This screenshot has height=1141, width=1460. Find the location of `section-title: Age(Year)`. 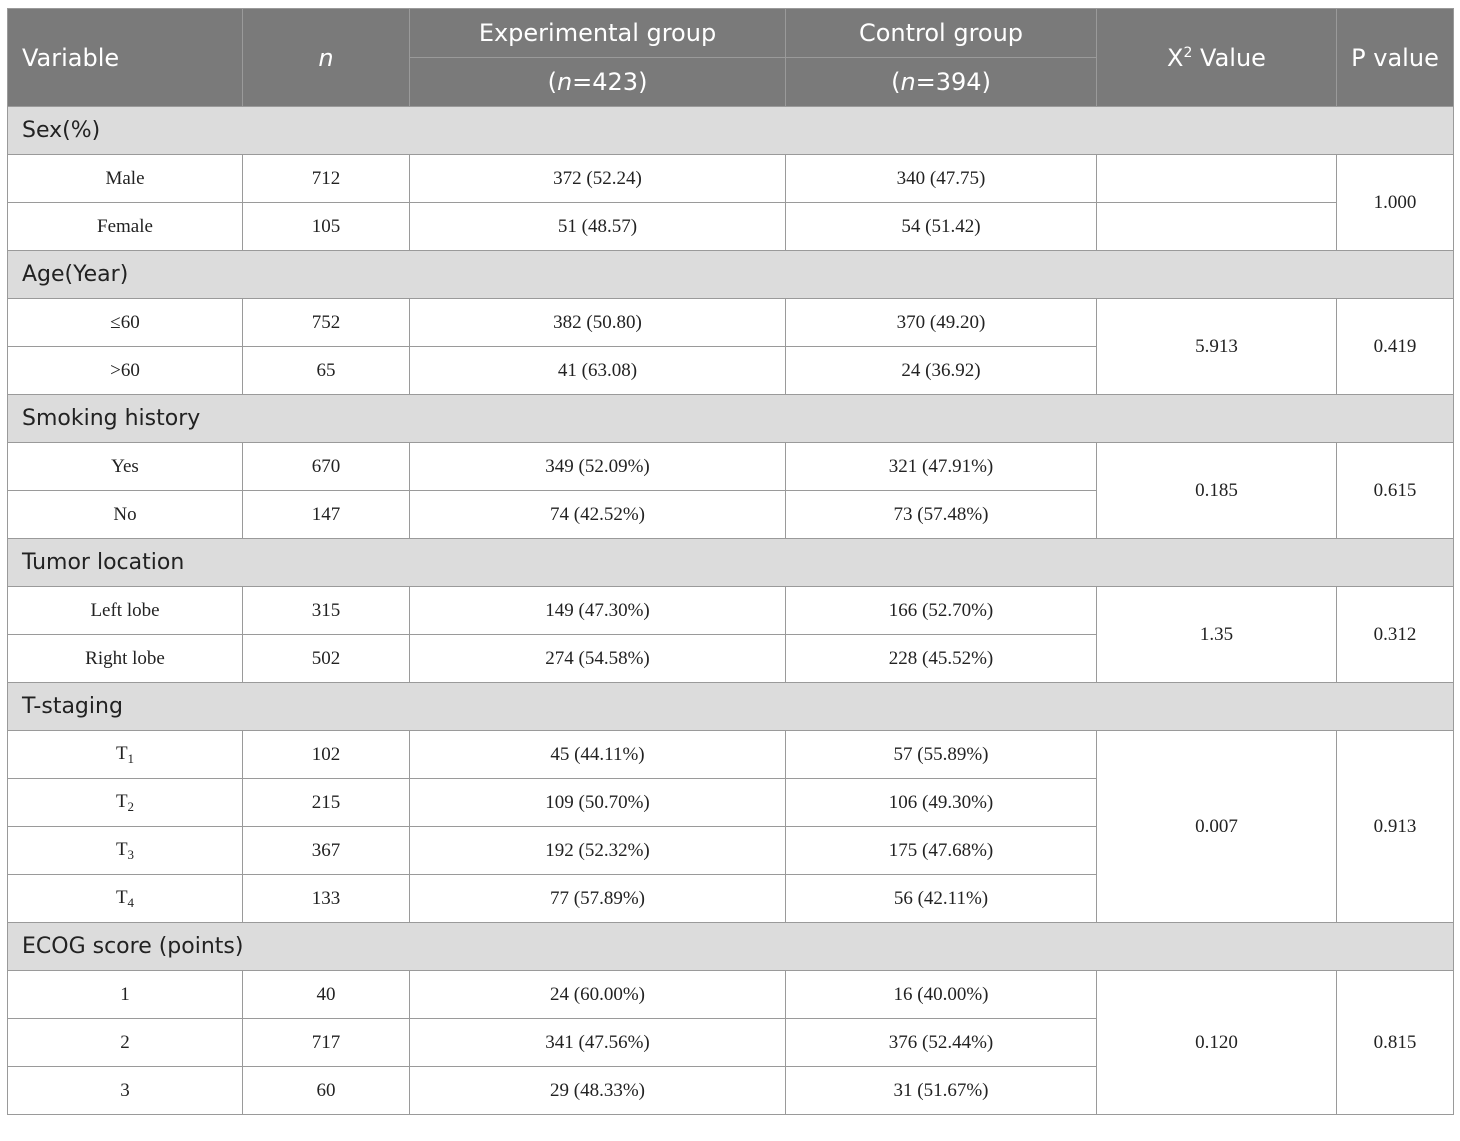

section-title: Age(Year) is located at coordinates (730, 274).